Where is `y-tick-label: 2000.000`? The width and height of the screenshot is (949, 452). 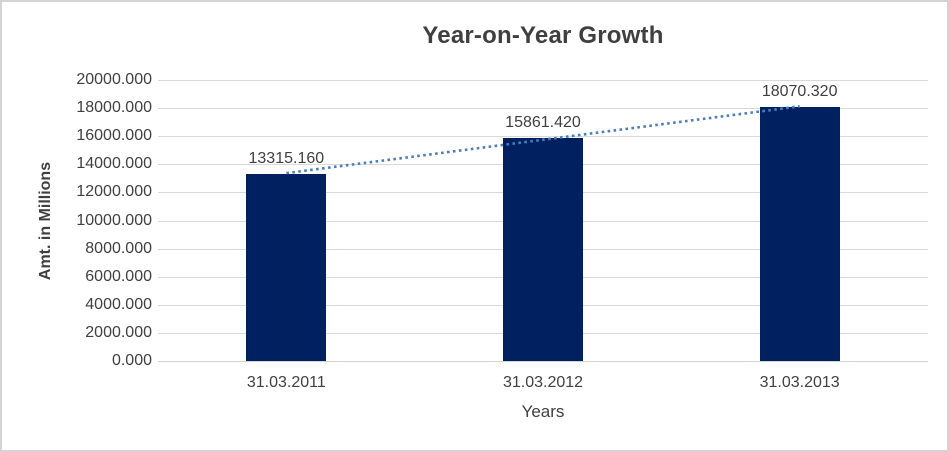
y-tick-label: 2000.000 is located at coordinates (118, 332).